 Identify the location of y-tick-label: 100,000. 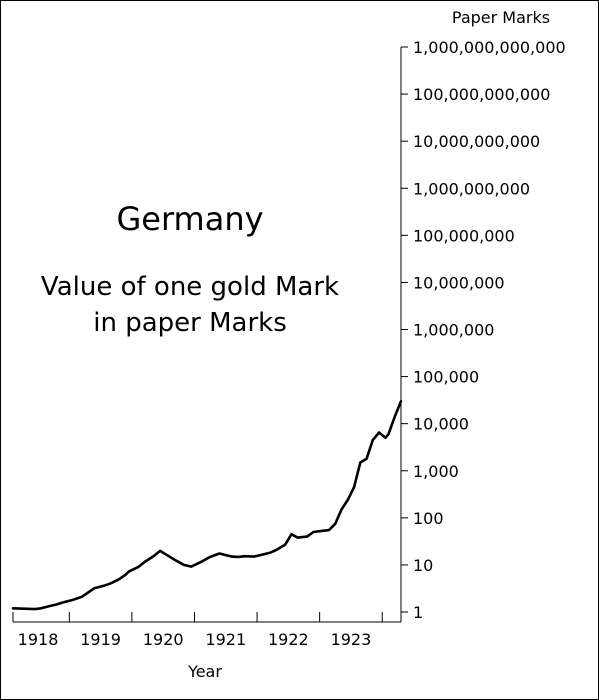
(446, 377).